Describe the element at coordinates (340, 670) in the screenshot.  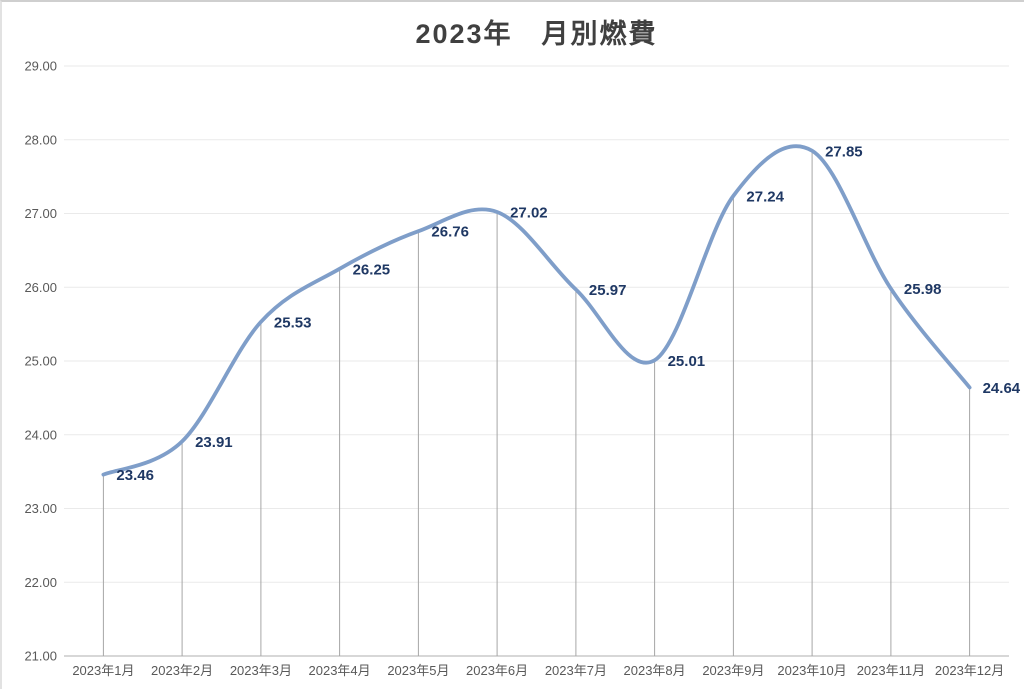
I see `x-tick-label: 2023年4月` at that location.